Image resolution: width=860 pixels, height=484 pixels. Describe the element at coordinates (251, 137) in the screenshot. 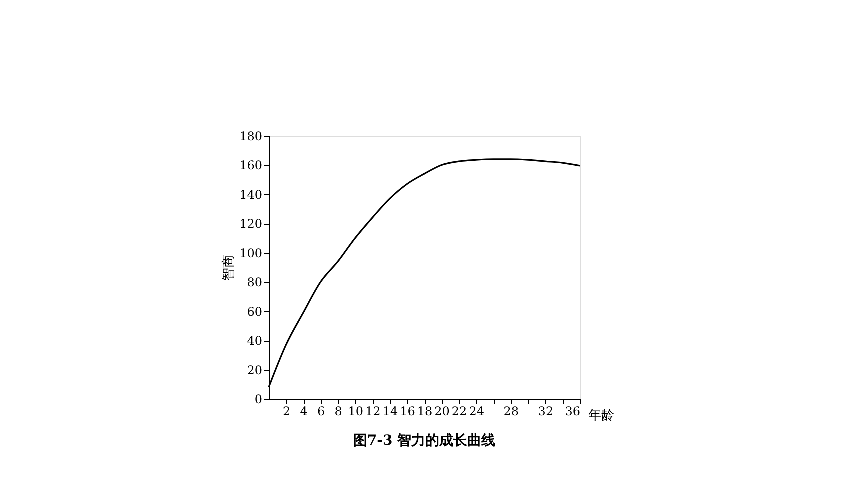

I see `y-tick-label: 180` at that location.